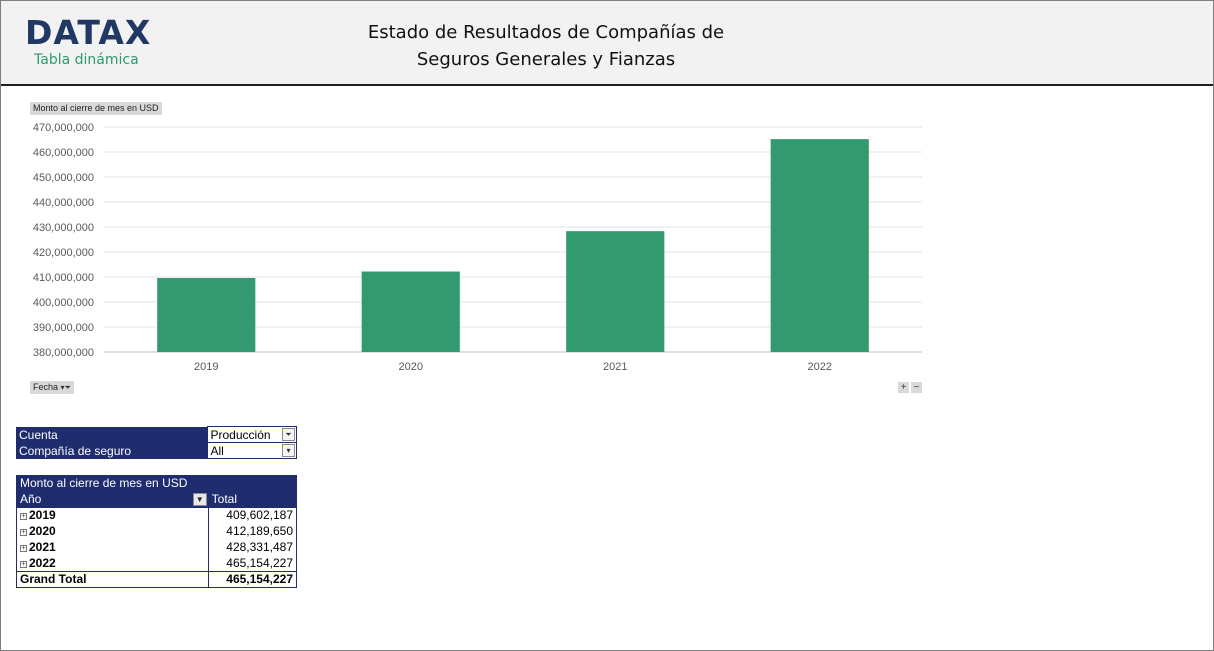 This screenshot has height=651, width=1214. Describe the element at coordinates (63, 228) in the screenshot. I see `y-tick-label: 430,000,000` at that location.